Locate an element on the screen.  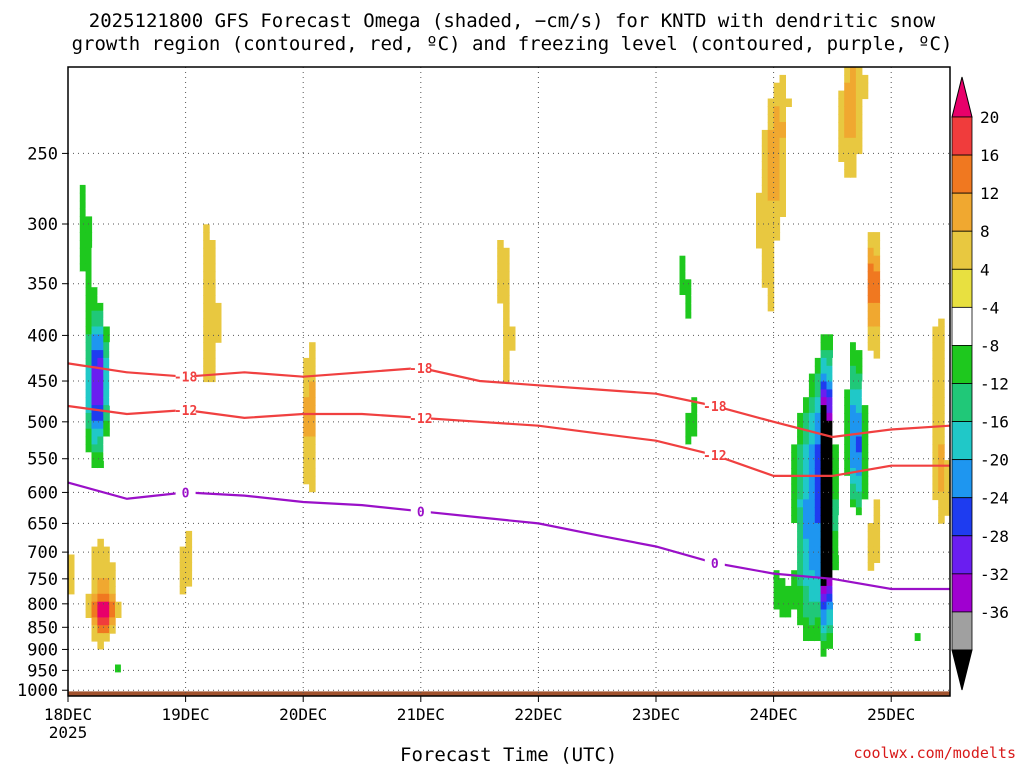
colorbar-label: 4 is located at coordinates (985, 269).